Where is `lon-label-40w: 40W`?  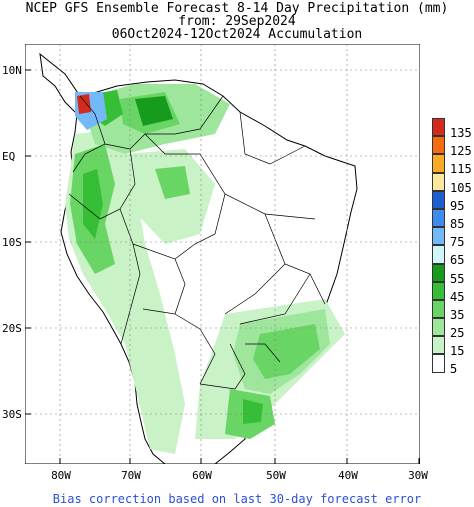 lon-label-40w: 40W is located at coordinates (348, 475).